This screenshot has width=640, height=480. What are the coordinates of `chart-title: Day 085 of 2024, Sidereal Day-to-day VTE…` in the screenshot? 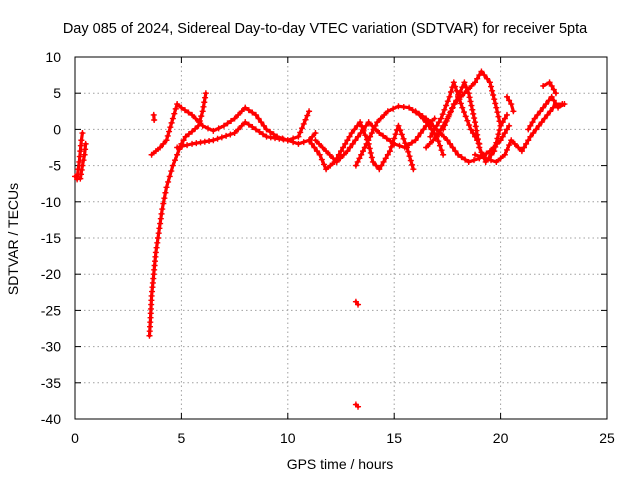 It's located at (325, 29).